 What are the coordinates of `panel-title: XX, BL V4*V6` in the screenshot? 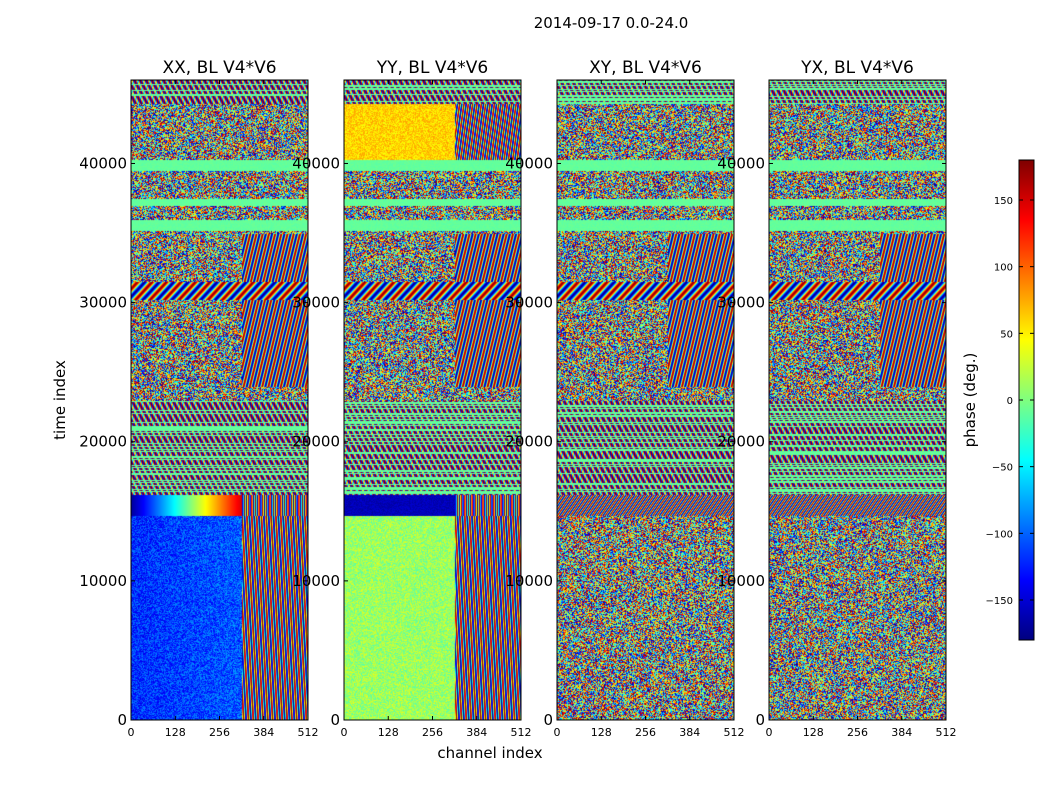 It's located at (219, 68).